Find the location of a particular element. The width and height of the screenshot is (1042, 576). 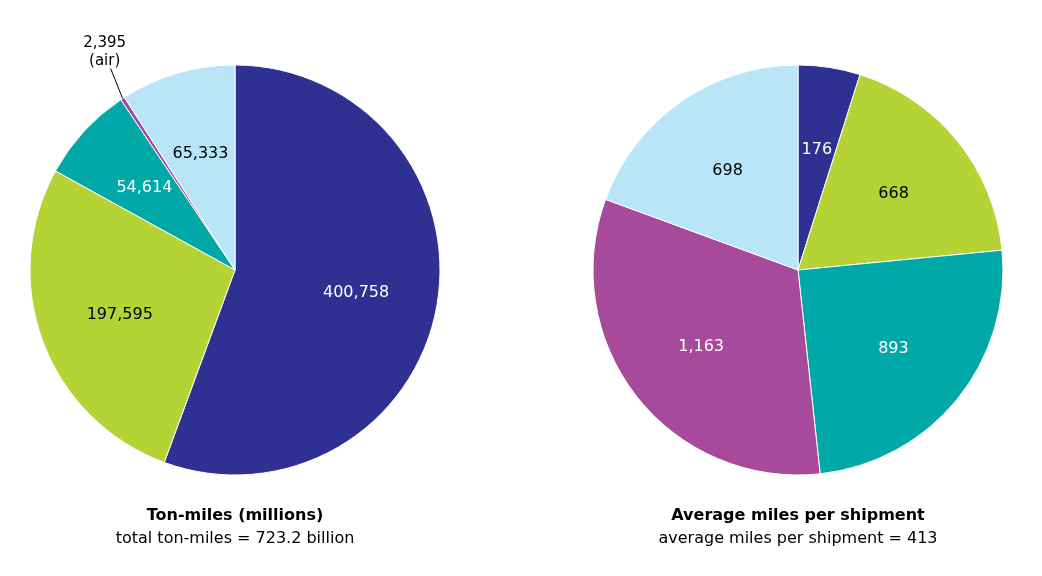

data-label: 2,395 is located at coordinates (105, 41).